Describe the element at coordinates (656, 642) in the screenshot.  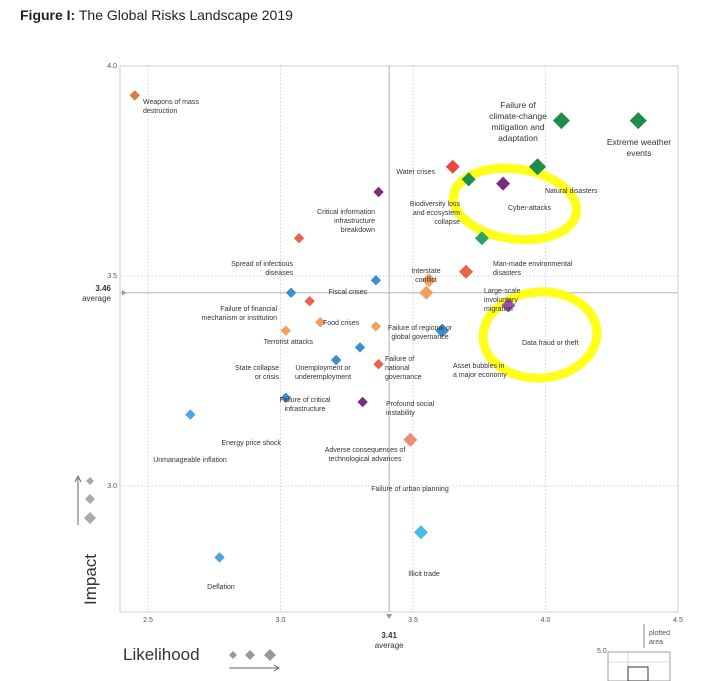
I see `legend-note-top-2: area` at that location.